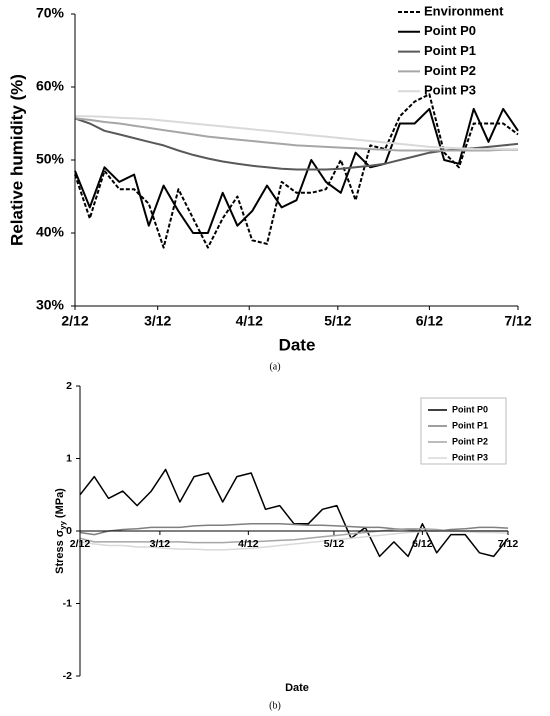 This screenshot has width=550, height=716. I want to click on y-axis-label: Stress σyy (MPa), so click(60, 531).